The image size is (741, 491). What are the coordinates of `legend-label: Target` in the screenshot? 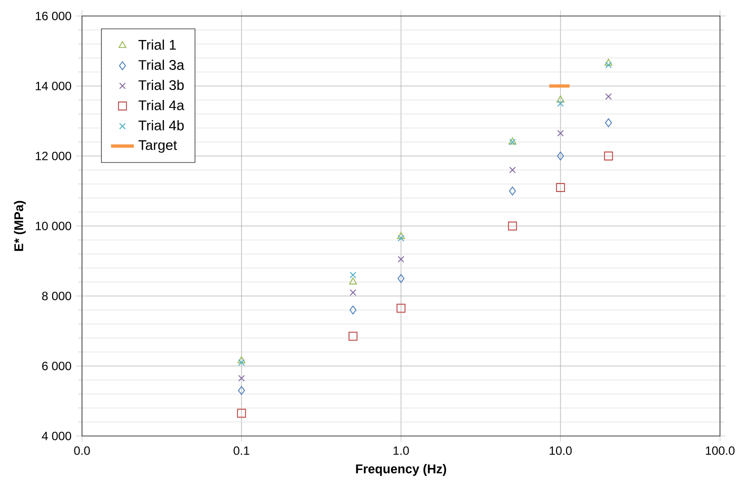 It's located at (157, 146).